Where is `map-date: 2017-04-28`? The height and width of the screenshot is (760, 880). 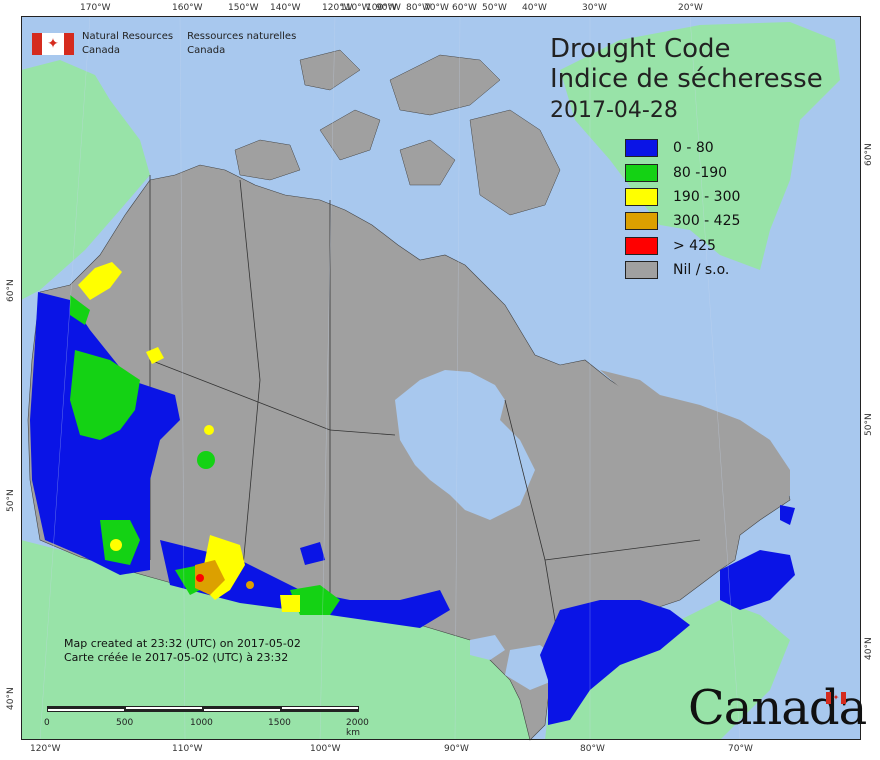
map-date: 2017-04-28 is located at coordinates (614, 110).